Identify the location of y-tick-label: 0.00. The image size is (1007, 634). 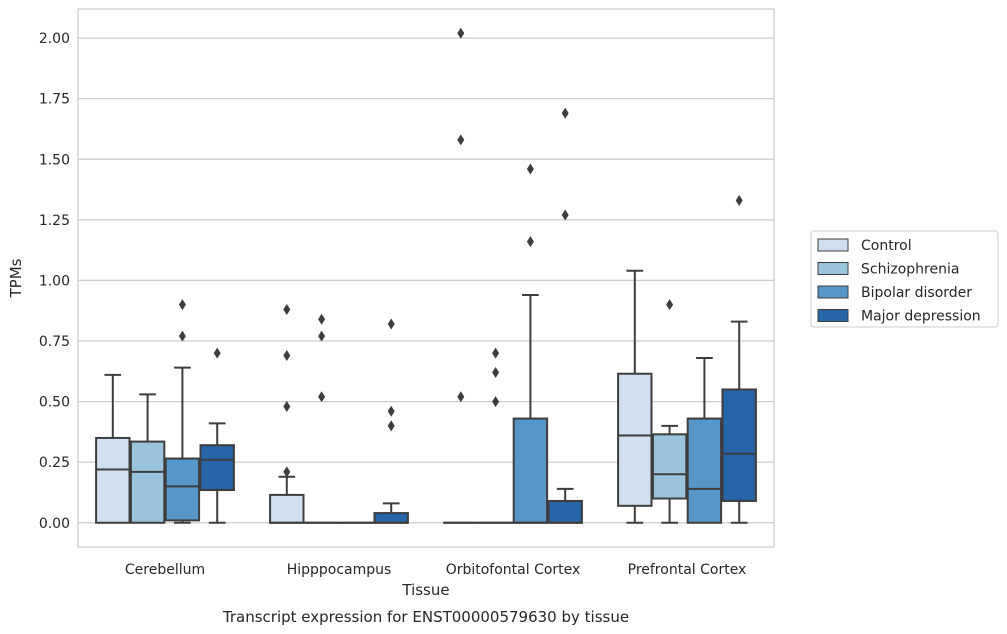
(54, 524).